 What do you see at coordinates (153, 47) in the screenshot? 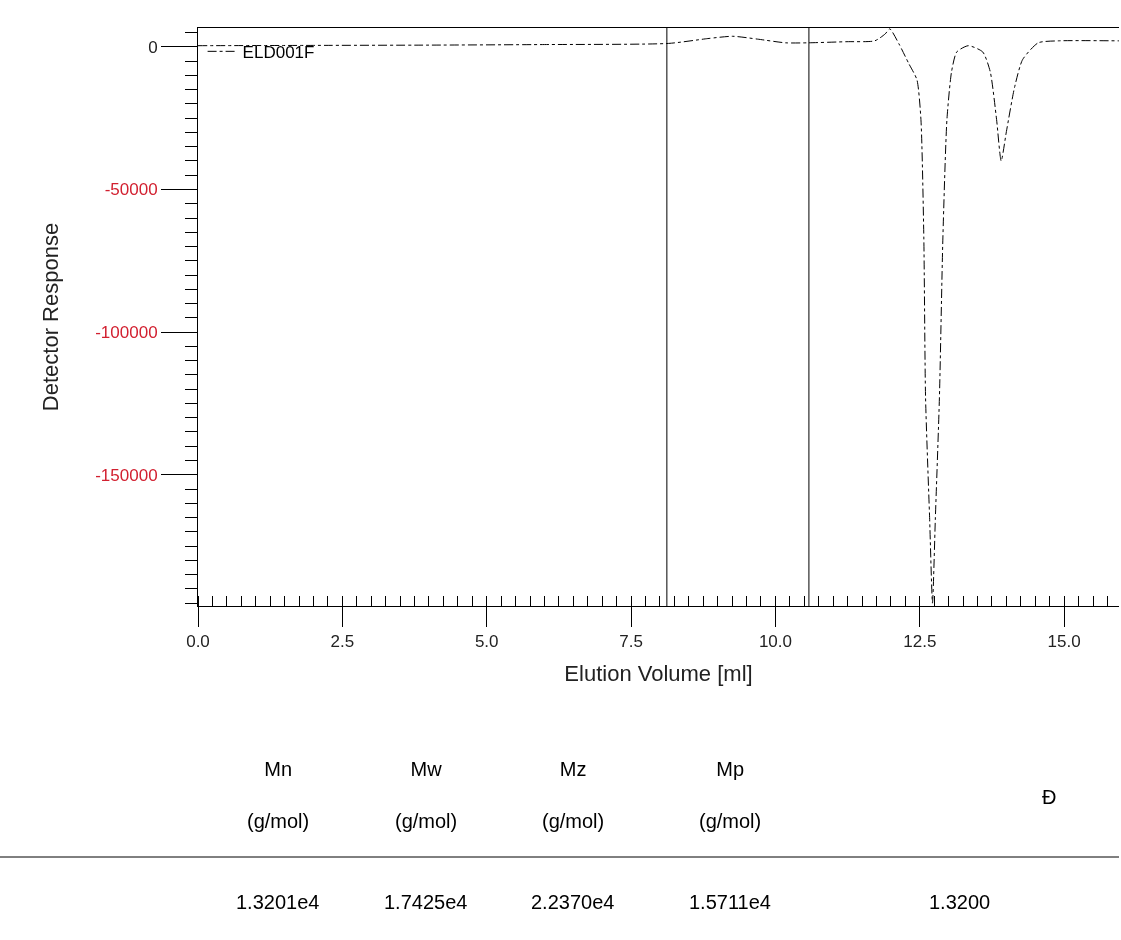
I see `y-tick-label: 0` at bounding box center [153, 47].